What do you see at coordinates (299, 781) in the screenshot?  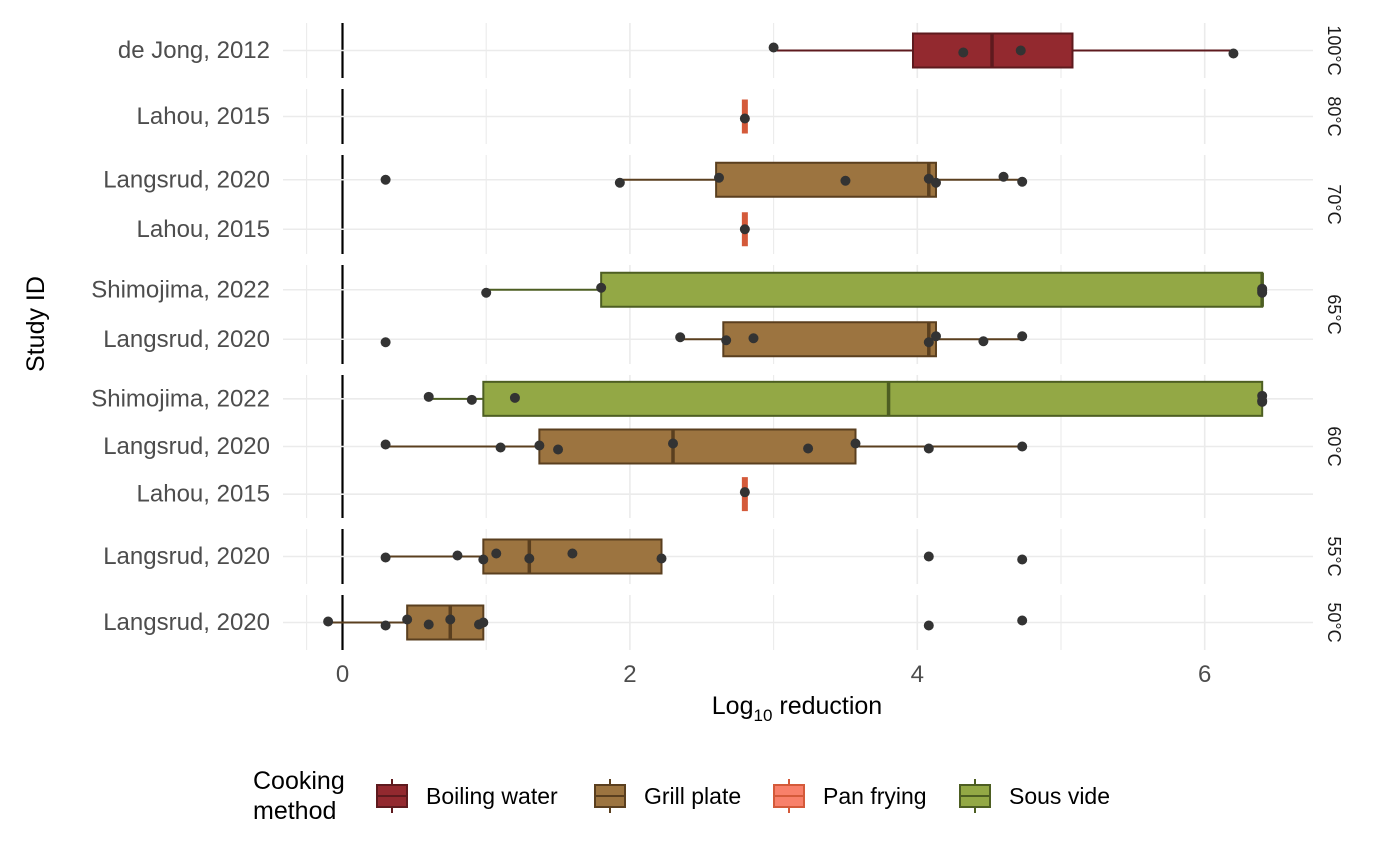 I see `legend-title-line1: Cooking` at bounding box center [299, 781].